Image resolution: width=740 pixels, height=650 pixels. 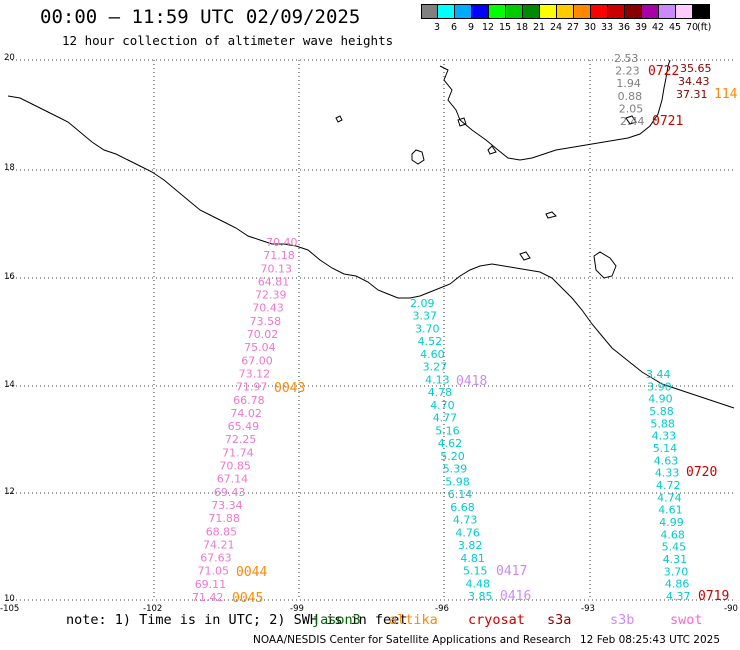 What do you see at coordinates (488, 27) in the screenshot?
I see `legend-label: 12` at bounding box center [488, 27].